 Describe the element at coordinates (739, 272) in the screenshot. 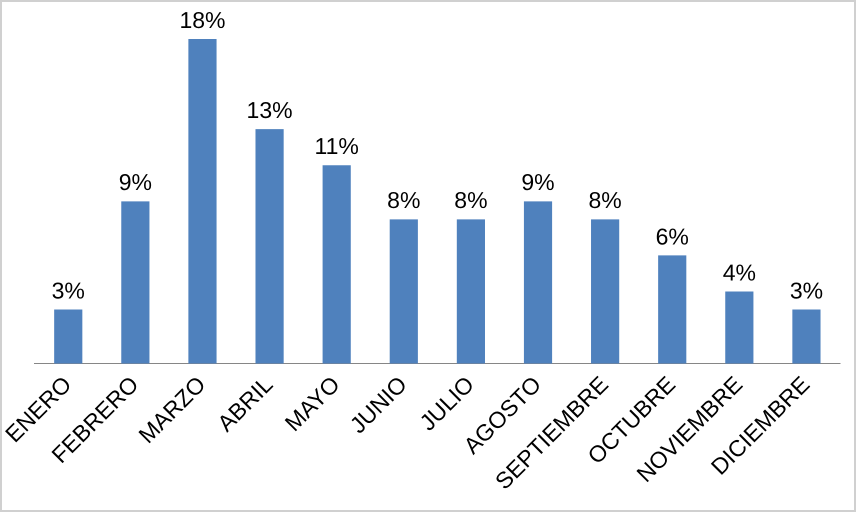

I see `data-label: 4%` at that location.